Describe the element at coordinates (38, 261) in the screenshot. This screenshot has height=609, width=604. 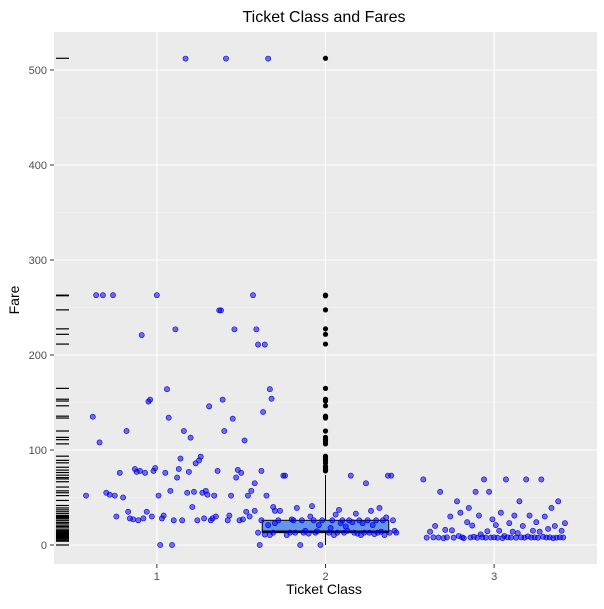
I see `y-tick-label: 300` at that location.